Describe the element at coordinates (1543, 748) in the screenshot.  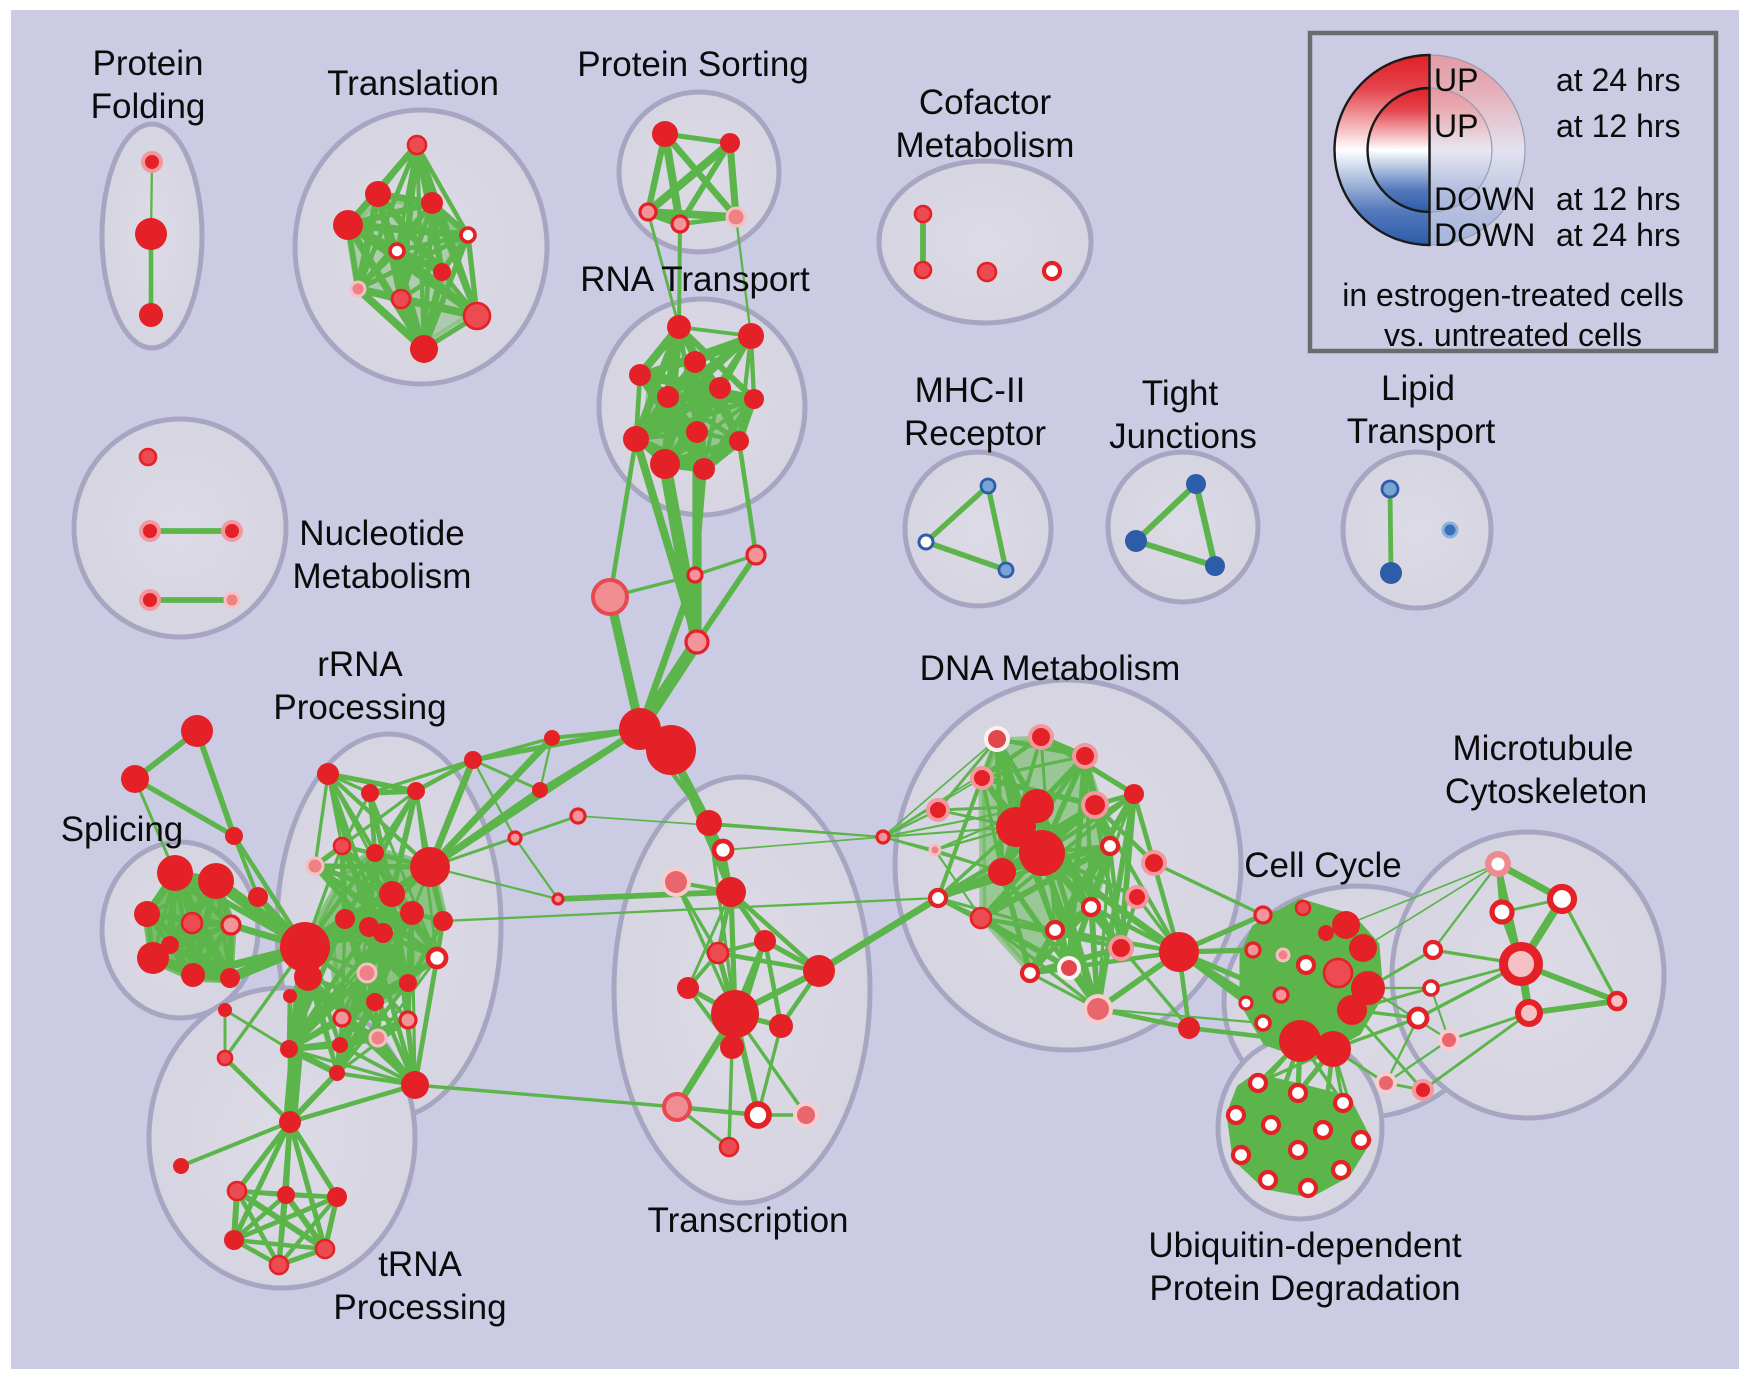
I see `svg-text: Microtubule` at that location.